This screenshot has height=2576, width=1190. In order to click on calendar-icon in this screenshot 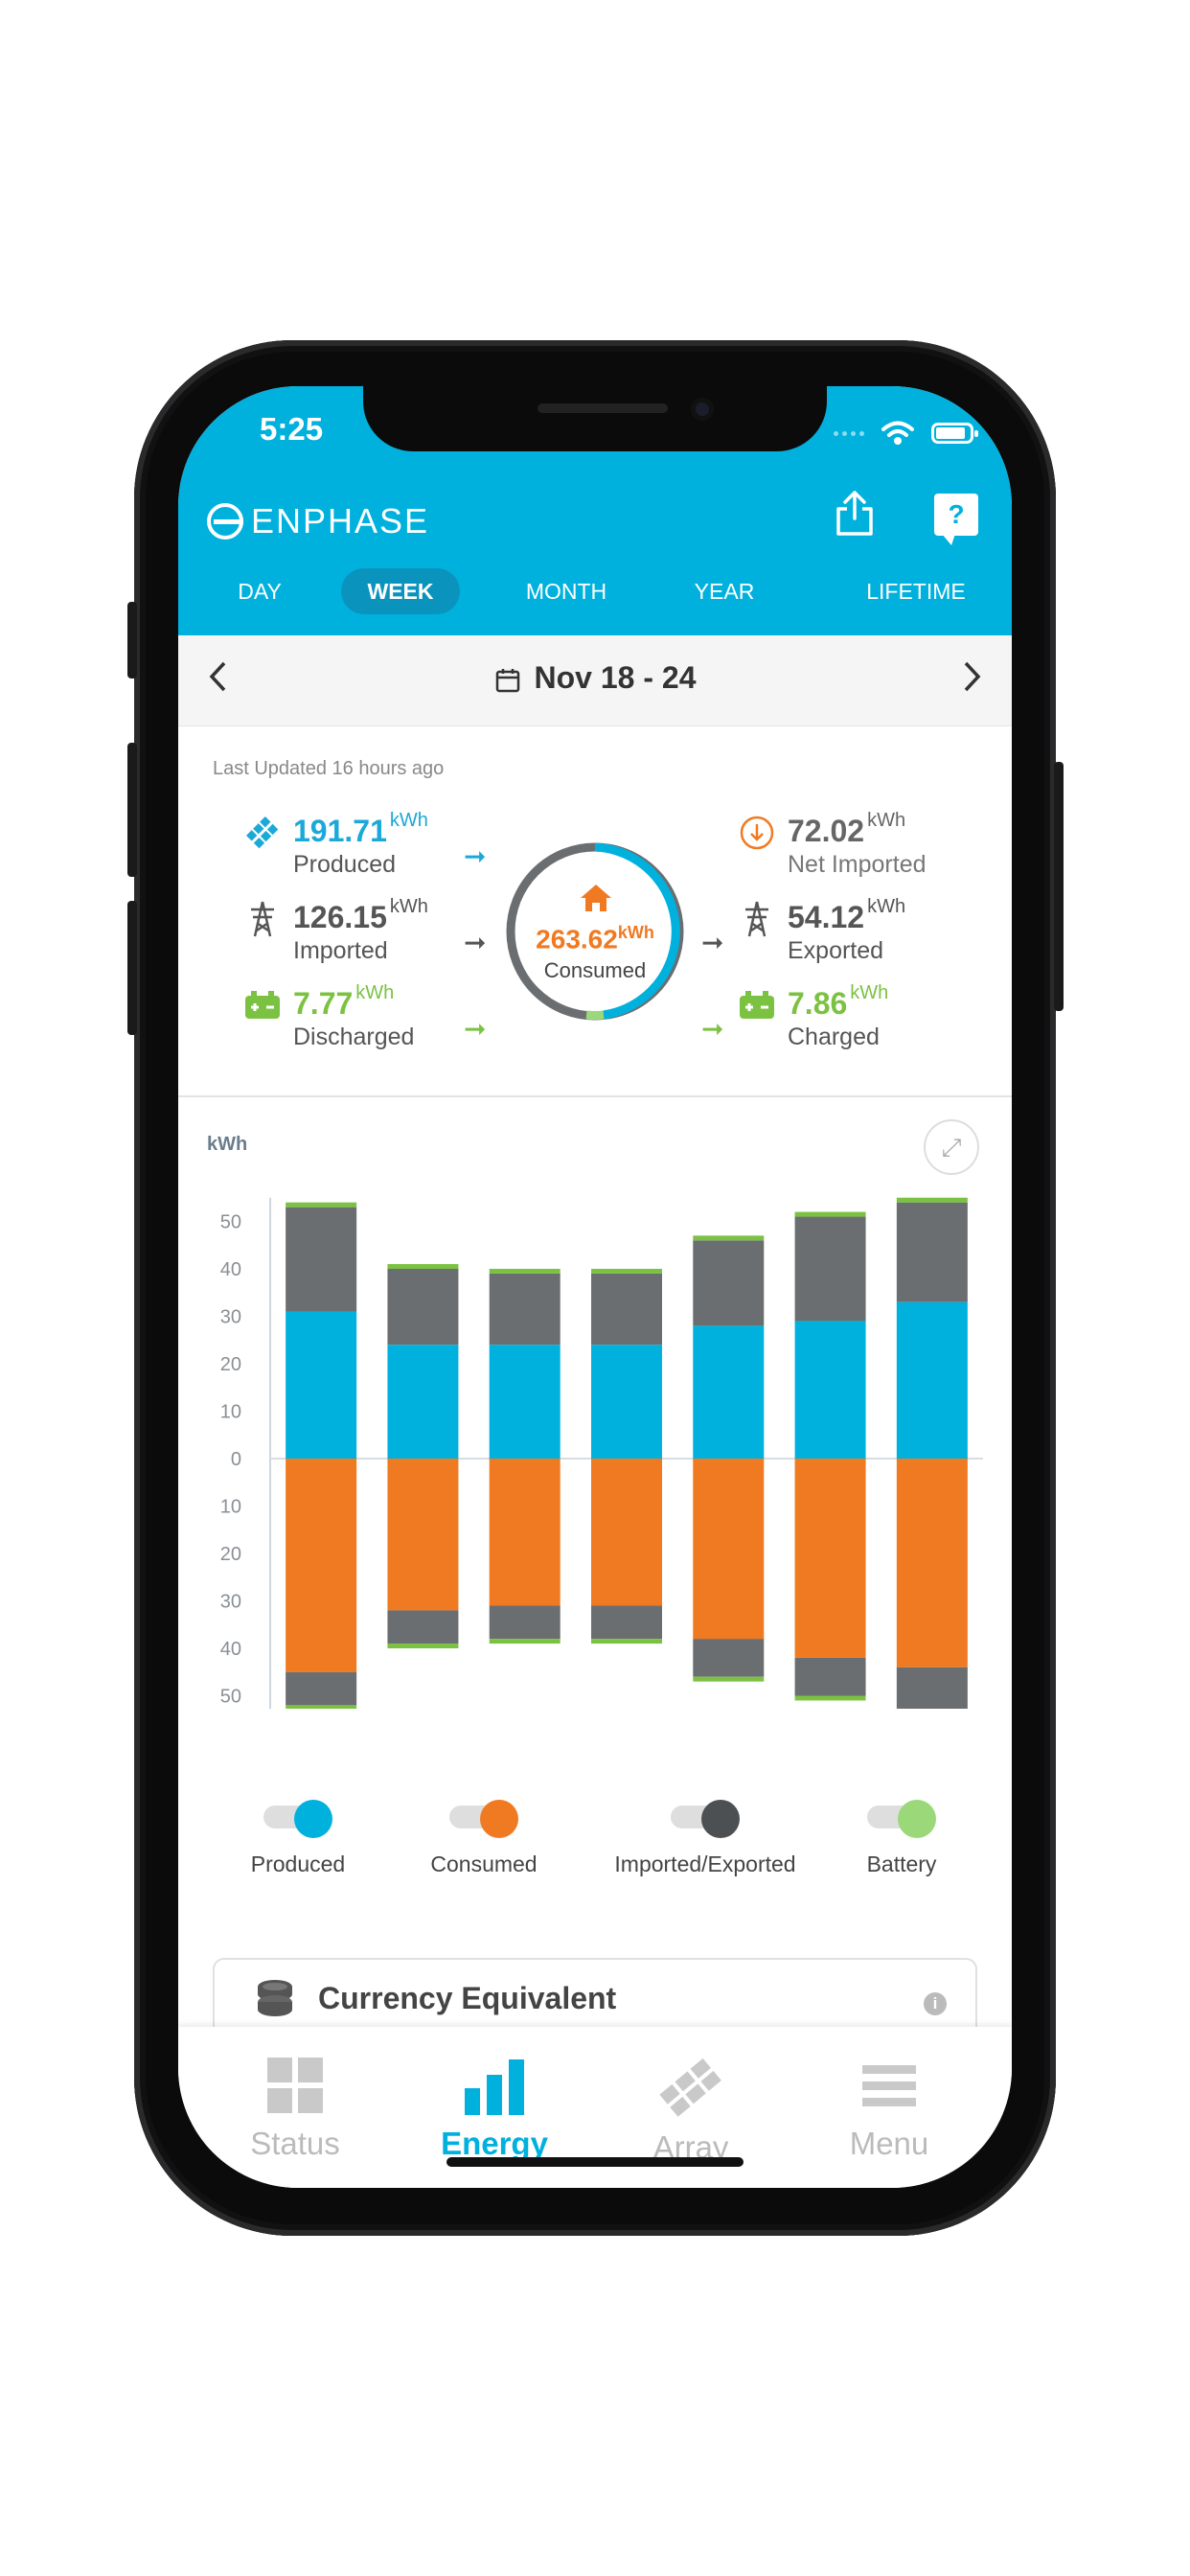, I will do `click(507, 680)`.